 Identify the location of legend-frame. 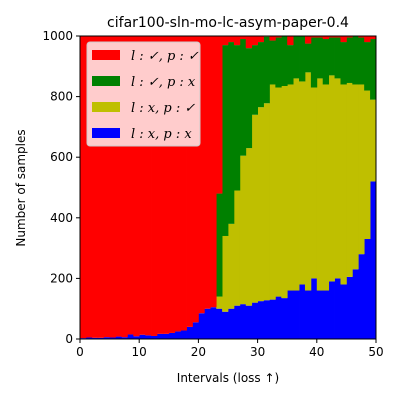
(143, 94).